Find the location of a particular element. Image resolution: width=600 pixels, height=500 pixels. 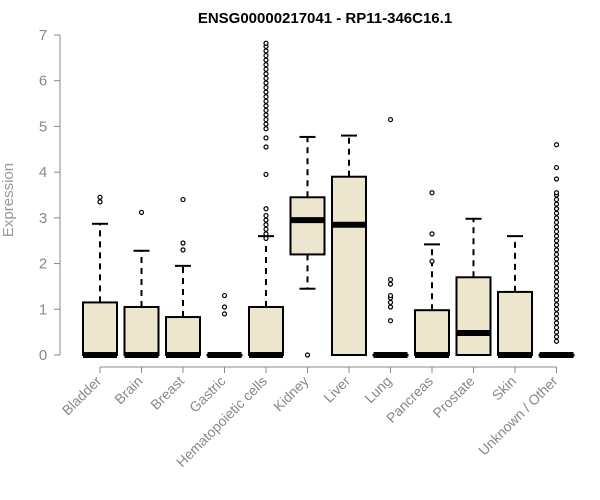

x-tick-label: Kidney is located at coordinates (291, 394).